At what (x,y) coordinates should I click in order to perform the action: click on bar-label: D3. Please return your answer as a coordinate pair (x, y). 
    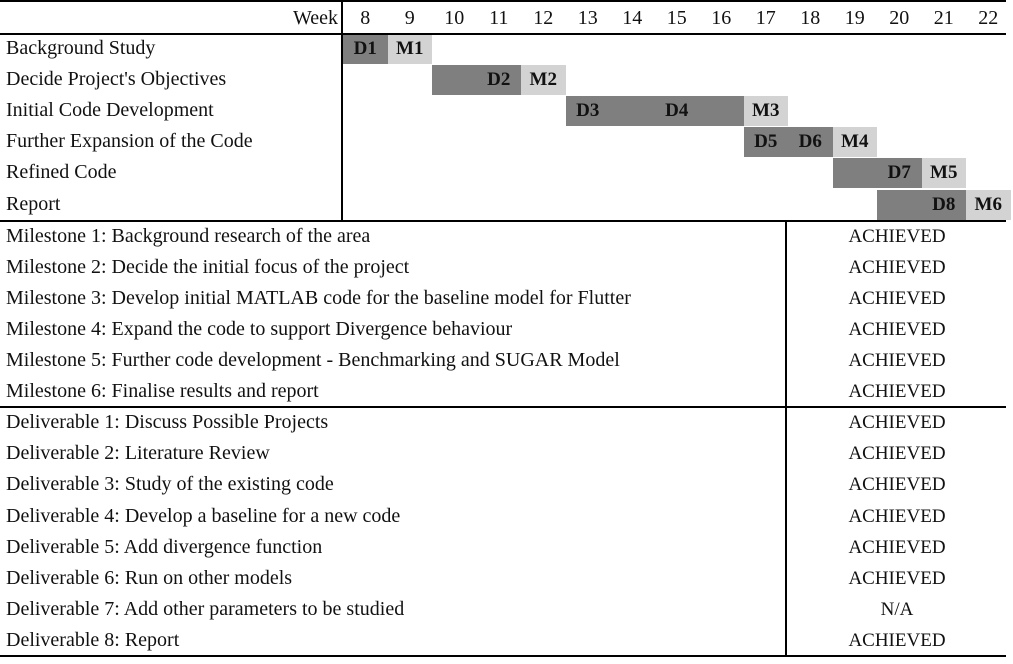
    Looking at the image, I should click on (588, 111).